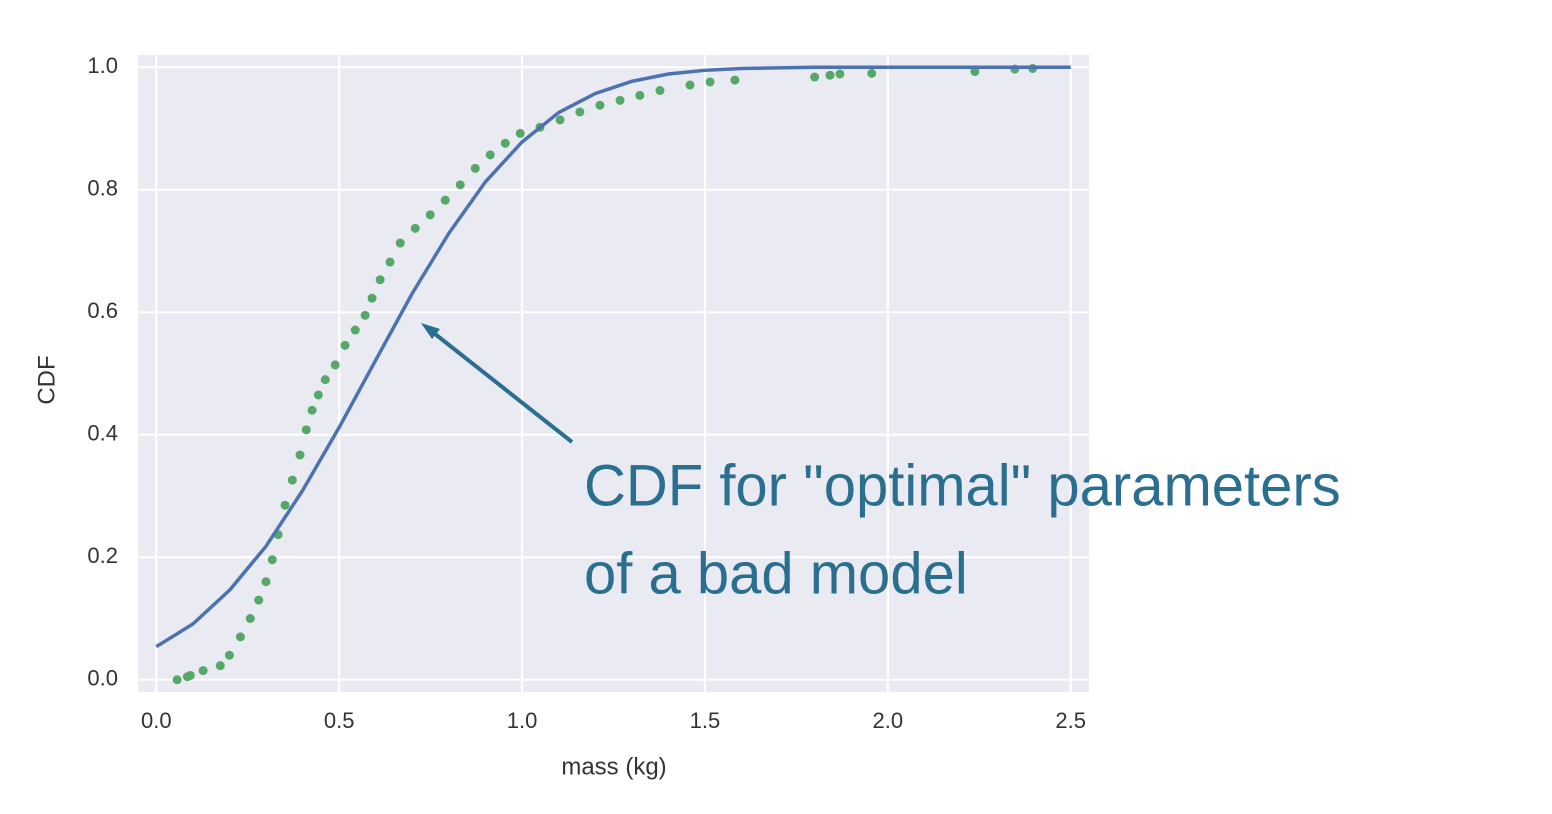 The height and width of the screenshot is (814, 1552). I want to click on annotation-text: of a bad model, so click(776, 573).